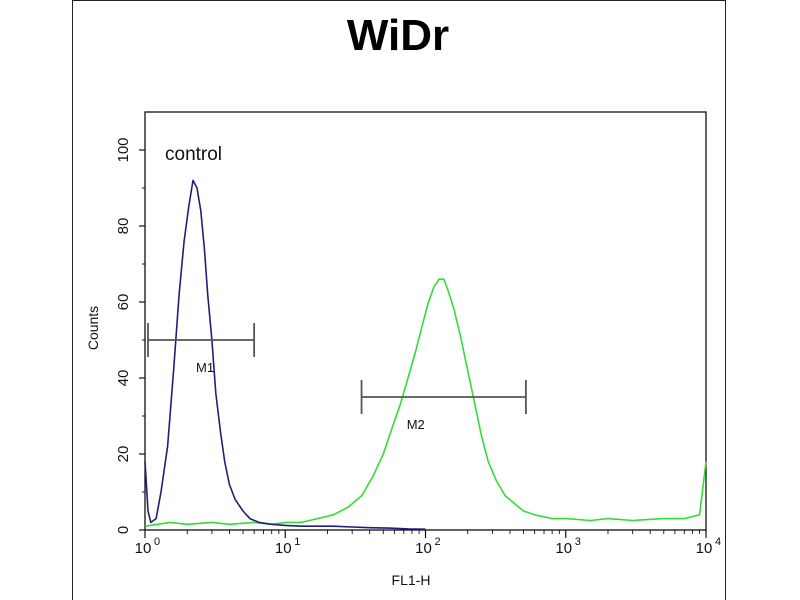  Describe the element at coordinates (205, 367) in the screenshot. I see `gate-marker-label: M1` at that location.